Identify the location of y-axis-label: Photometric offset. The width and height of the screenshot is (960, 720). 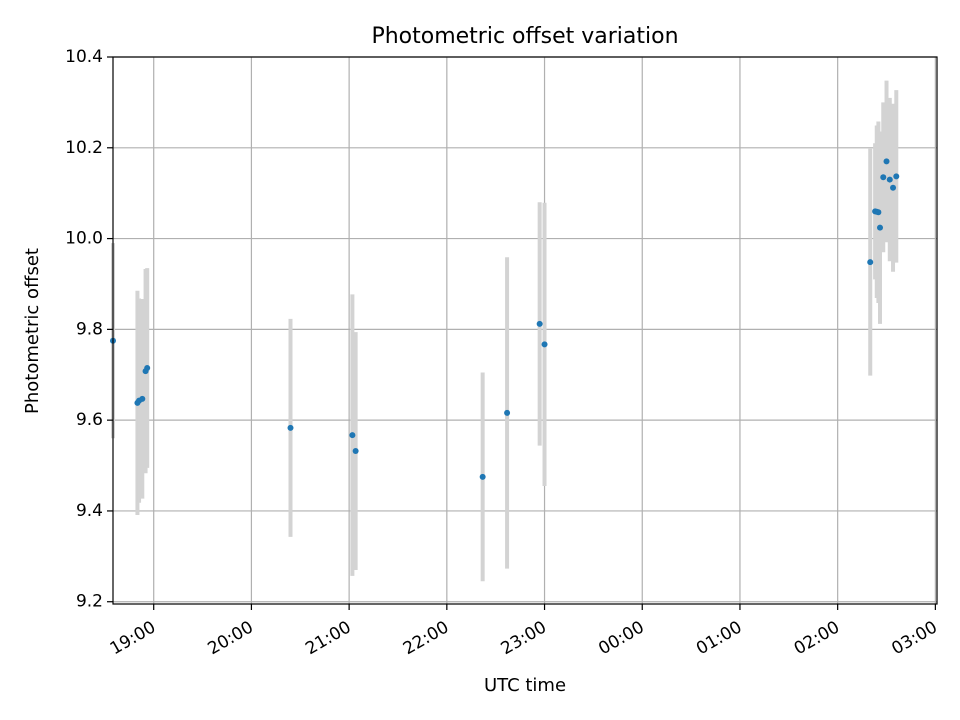
(32, 331).